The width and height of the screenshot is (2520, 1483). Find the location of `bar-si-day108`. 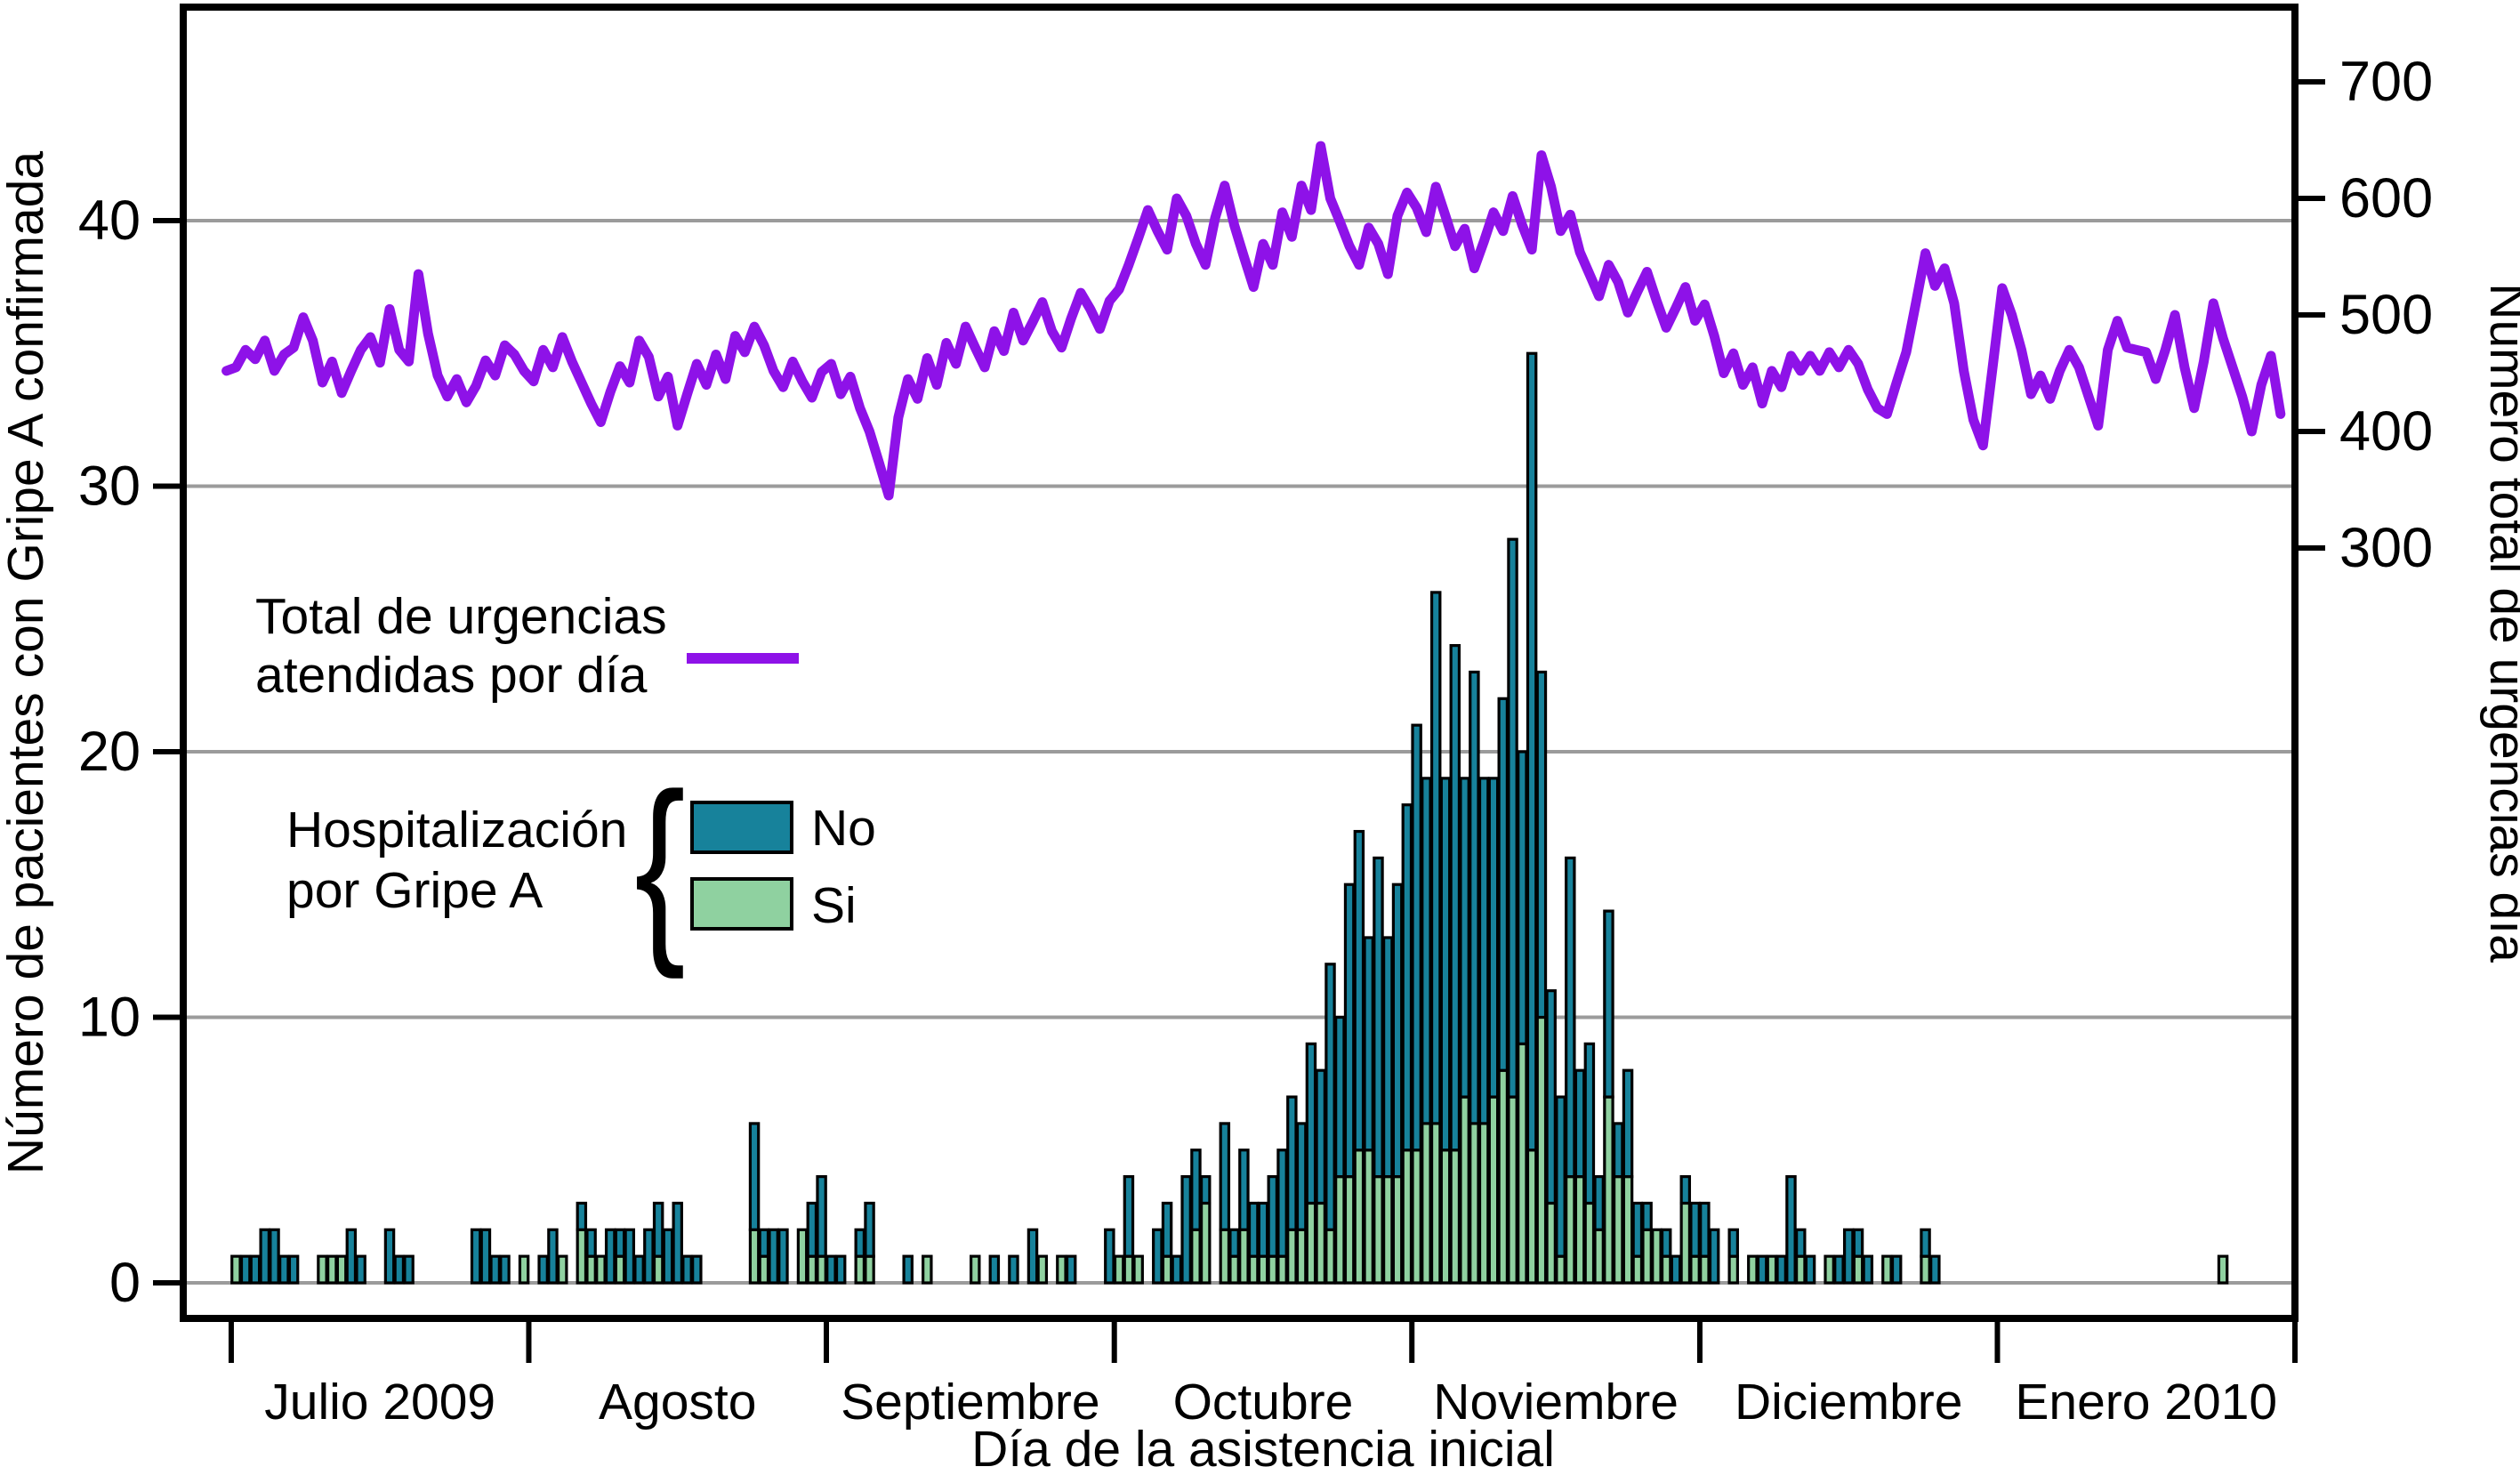

bar-si-day108 is located at coordinates (1225, 1256).